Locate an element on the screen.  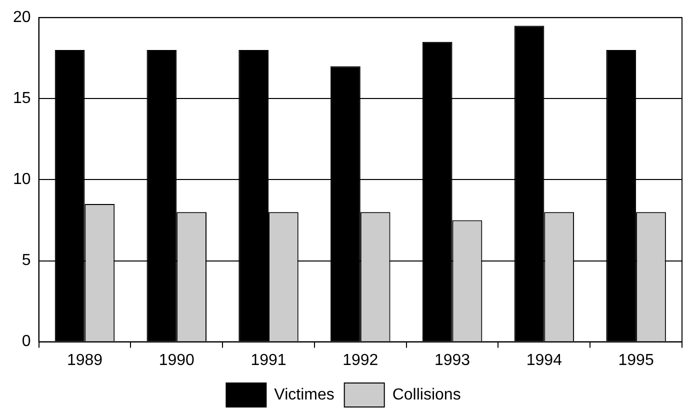
legend-label: Collisions is located at coordinates (426, 395).